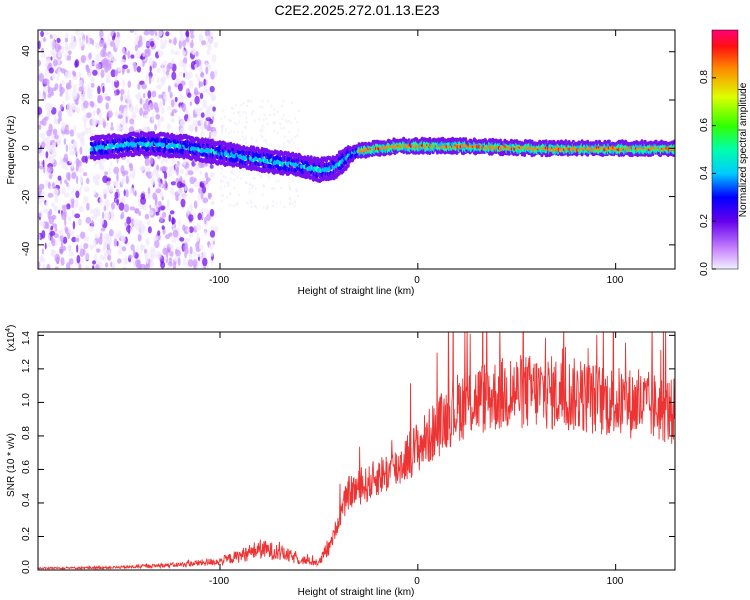  Describe the element at coordinates (704, 269) in the screenshot. I see `colorbar-tick-label: 0.0` at that location.